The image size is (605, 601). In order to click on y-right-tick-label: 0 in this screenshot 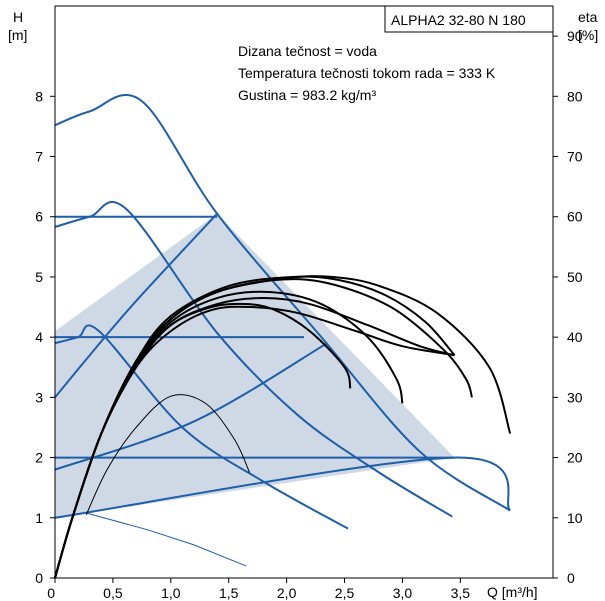, I will do `click(571, 578)`.